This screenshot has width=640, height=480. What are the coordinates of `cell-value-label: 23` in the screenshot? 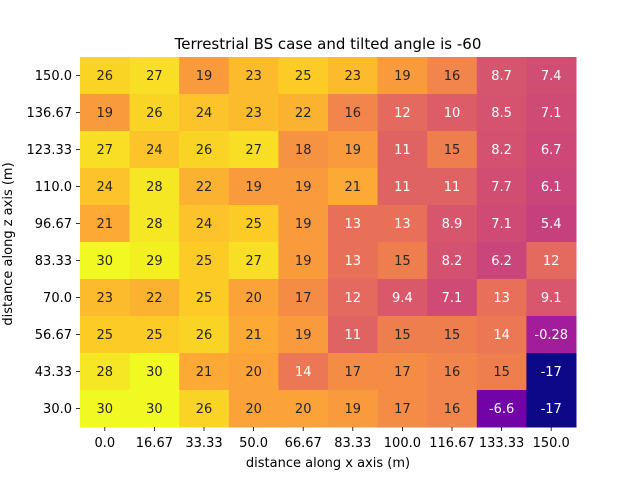 It's located at (353, 76).